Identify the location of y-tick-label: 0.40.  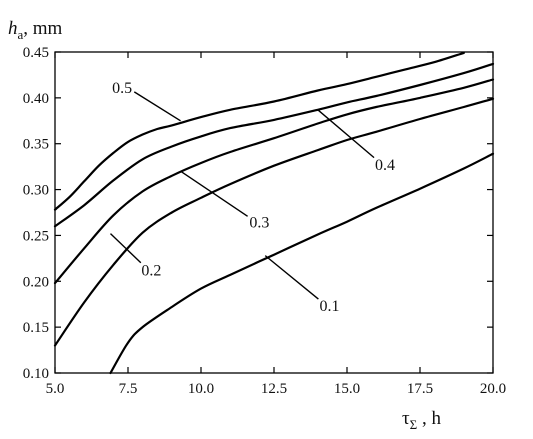
(36, 99).